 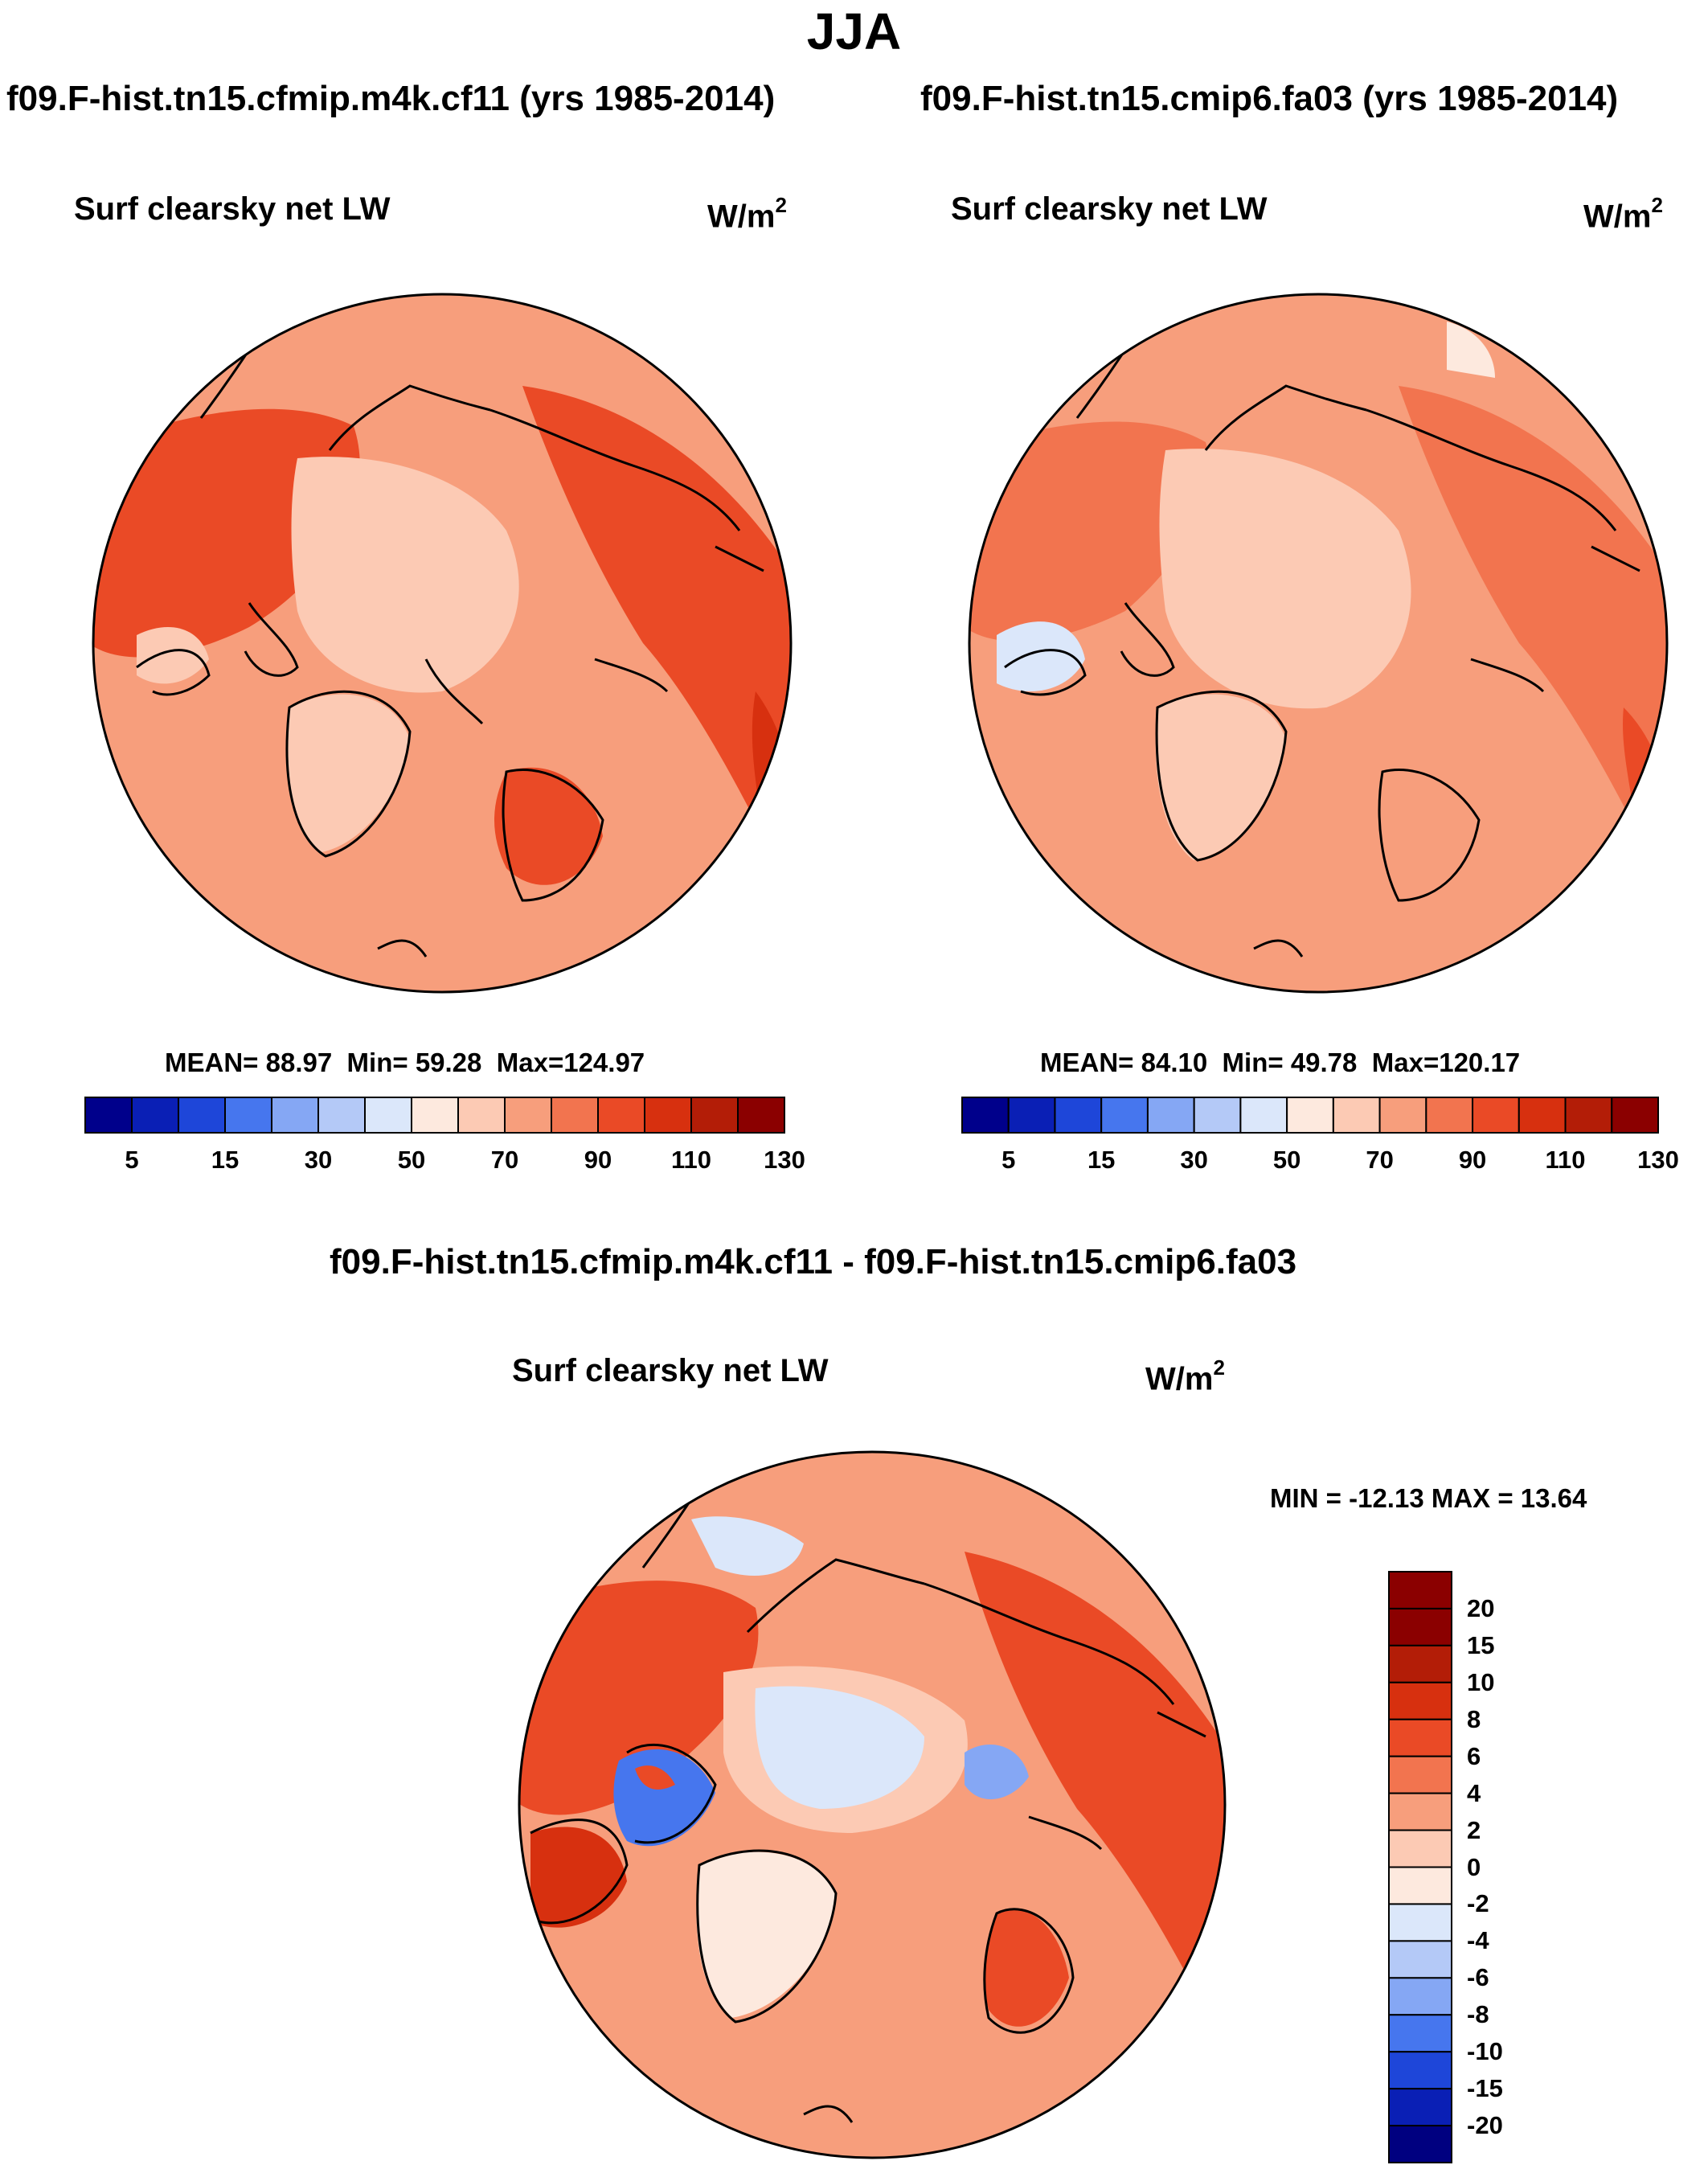 I want to click on panel1-field-greenland, so click(x=348, y=773).